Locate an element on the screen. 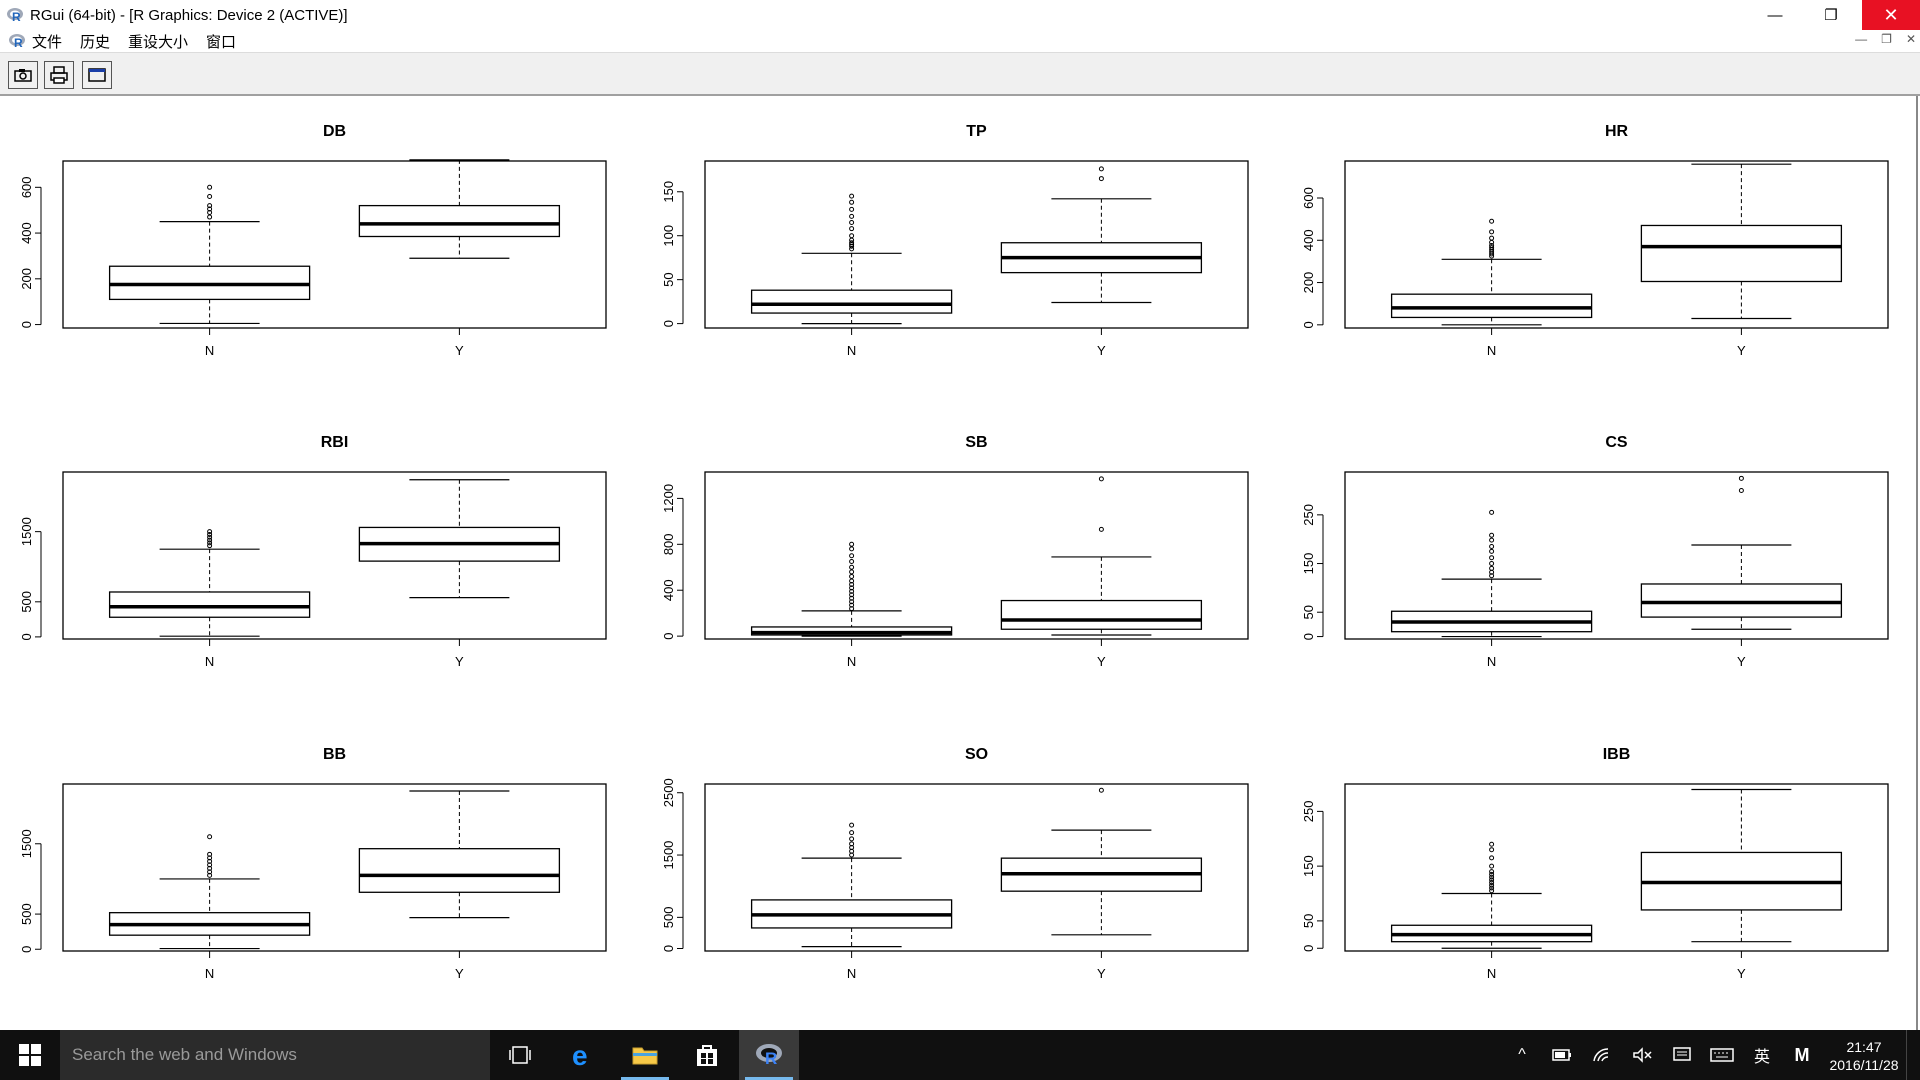 Image resolution: width=1920 pixels, height=1080 pixels. minimize-button: — is located at coordinates (1775, 15).